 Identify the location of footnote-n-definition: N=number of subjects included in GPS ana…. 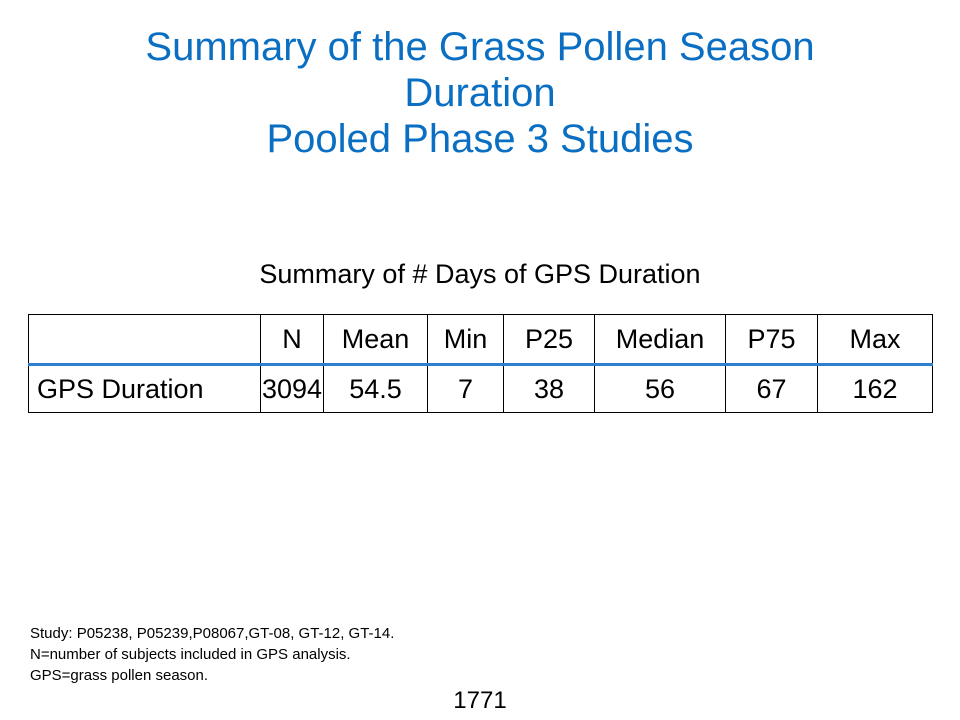
(190, 654).